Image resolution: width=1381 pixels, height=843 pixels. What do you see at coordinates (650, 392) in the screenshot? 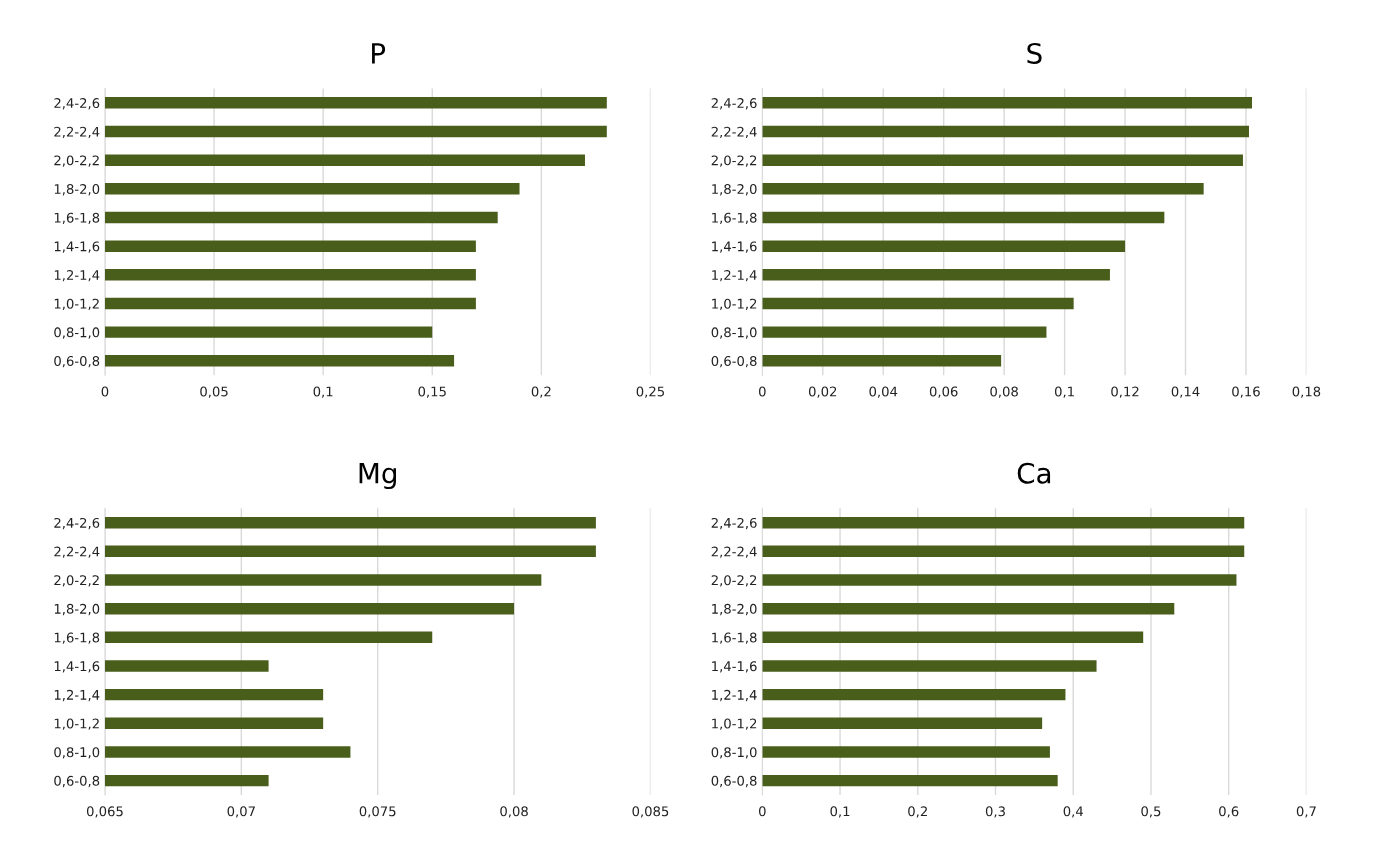
I see `x-tick-label: 0,25` at bounding box center [650, 392].